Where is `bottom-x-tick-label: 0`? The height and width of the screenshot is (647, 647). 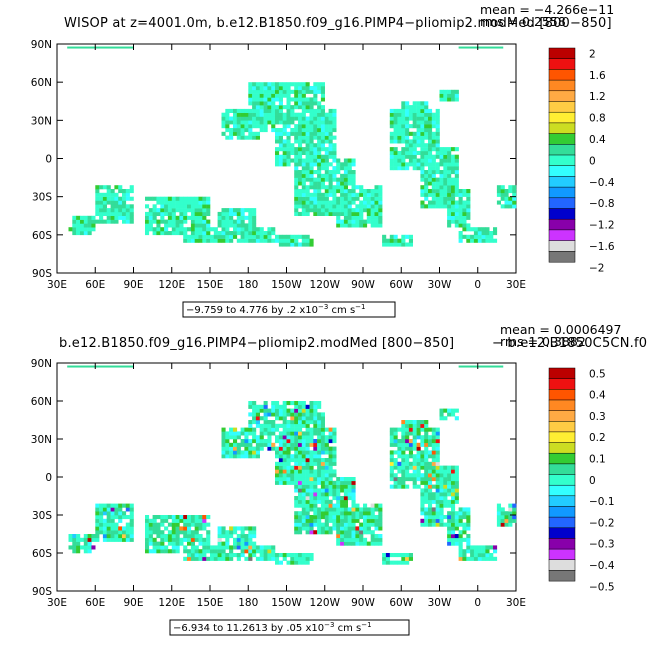 bottom-x-tick-label: 0 is located at coordinates (477, 603).